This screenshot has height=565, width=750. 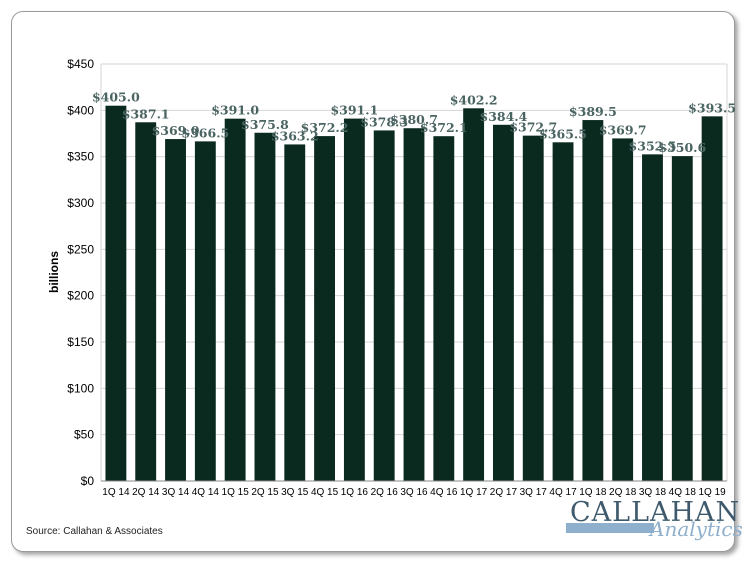 I want to click on y-tick-label: $200, so click(x=80, y=296).